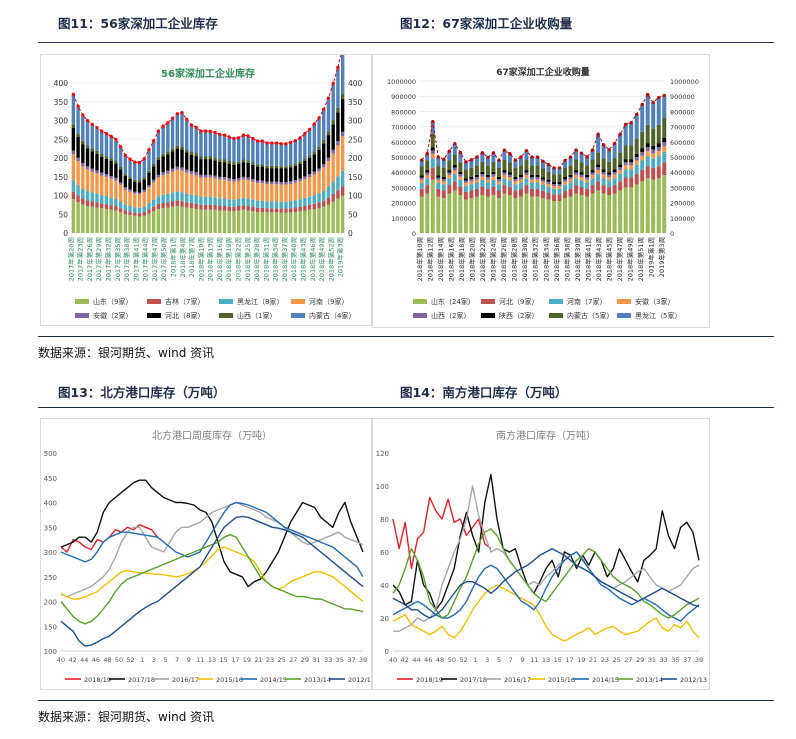 The image size is (796, 739). Describe the element at coordinates (675, 660) in the screenshot. I see `x-tick-label: 35` at that location.